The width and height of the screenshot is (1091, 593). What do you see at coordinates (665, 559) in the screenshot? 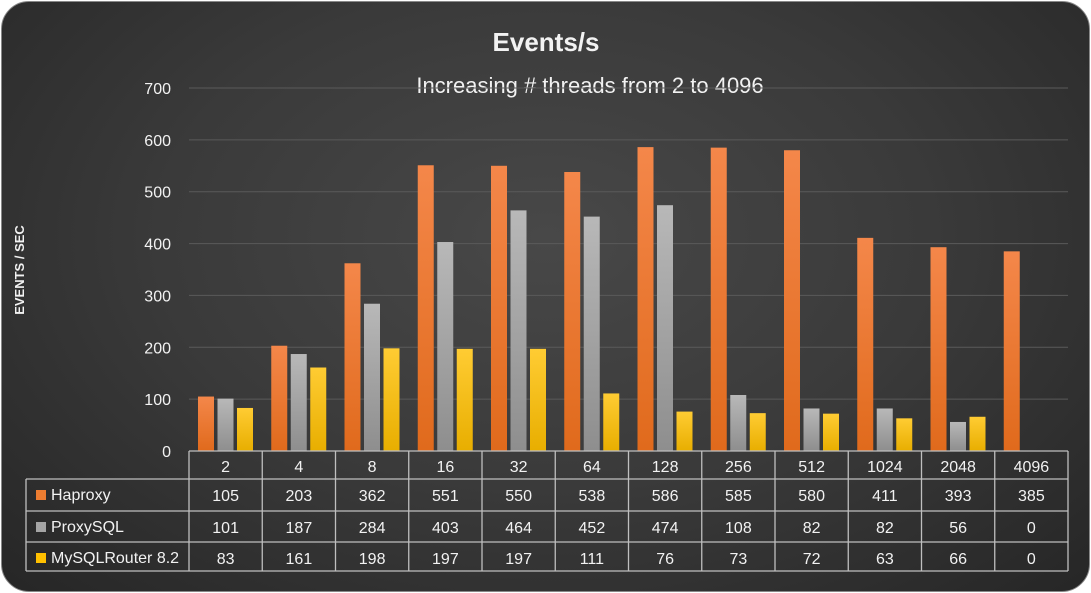
I see `table-value: 76` at bounding box center [665, 559].